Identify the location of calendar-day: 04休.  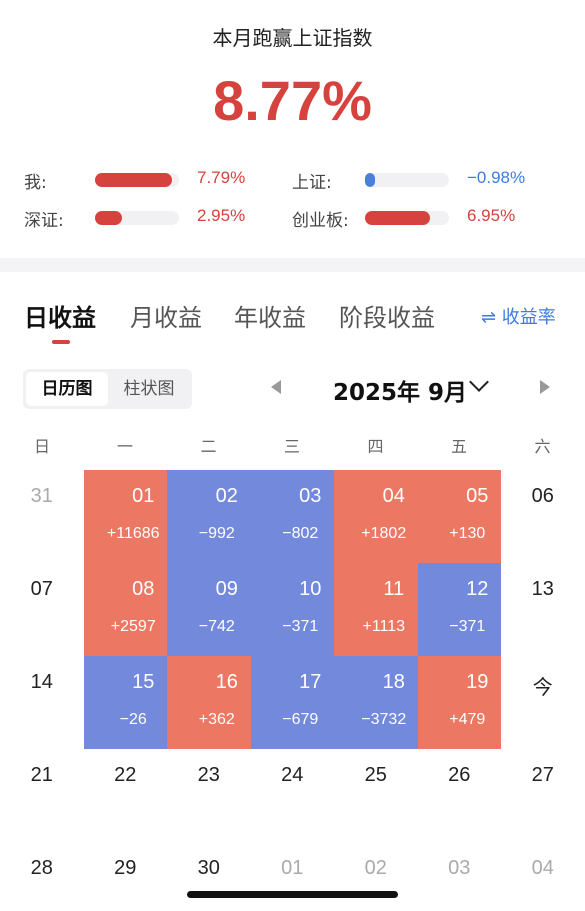
(543, 876).